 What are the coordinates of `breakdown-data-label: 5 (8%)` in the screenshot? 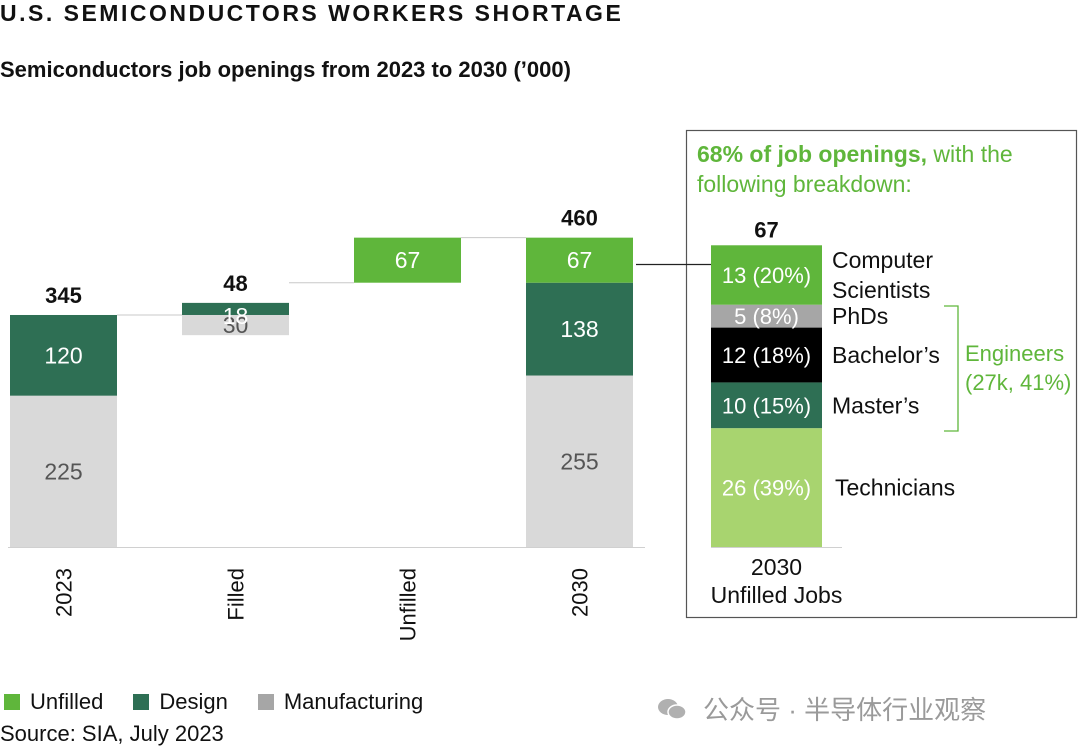 It's located at (766, 316).